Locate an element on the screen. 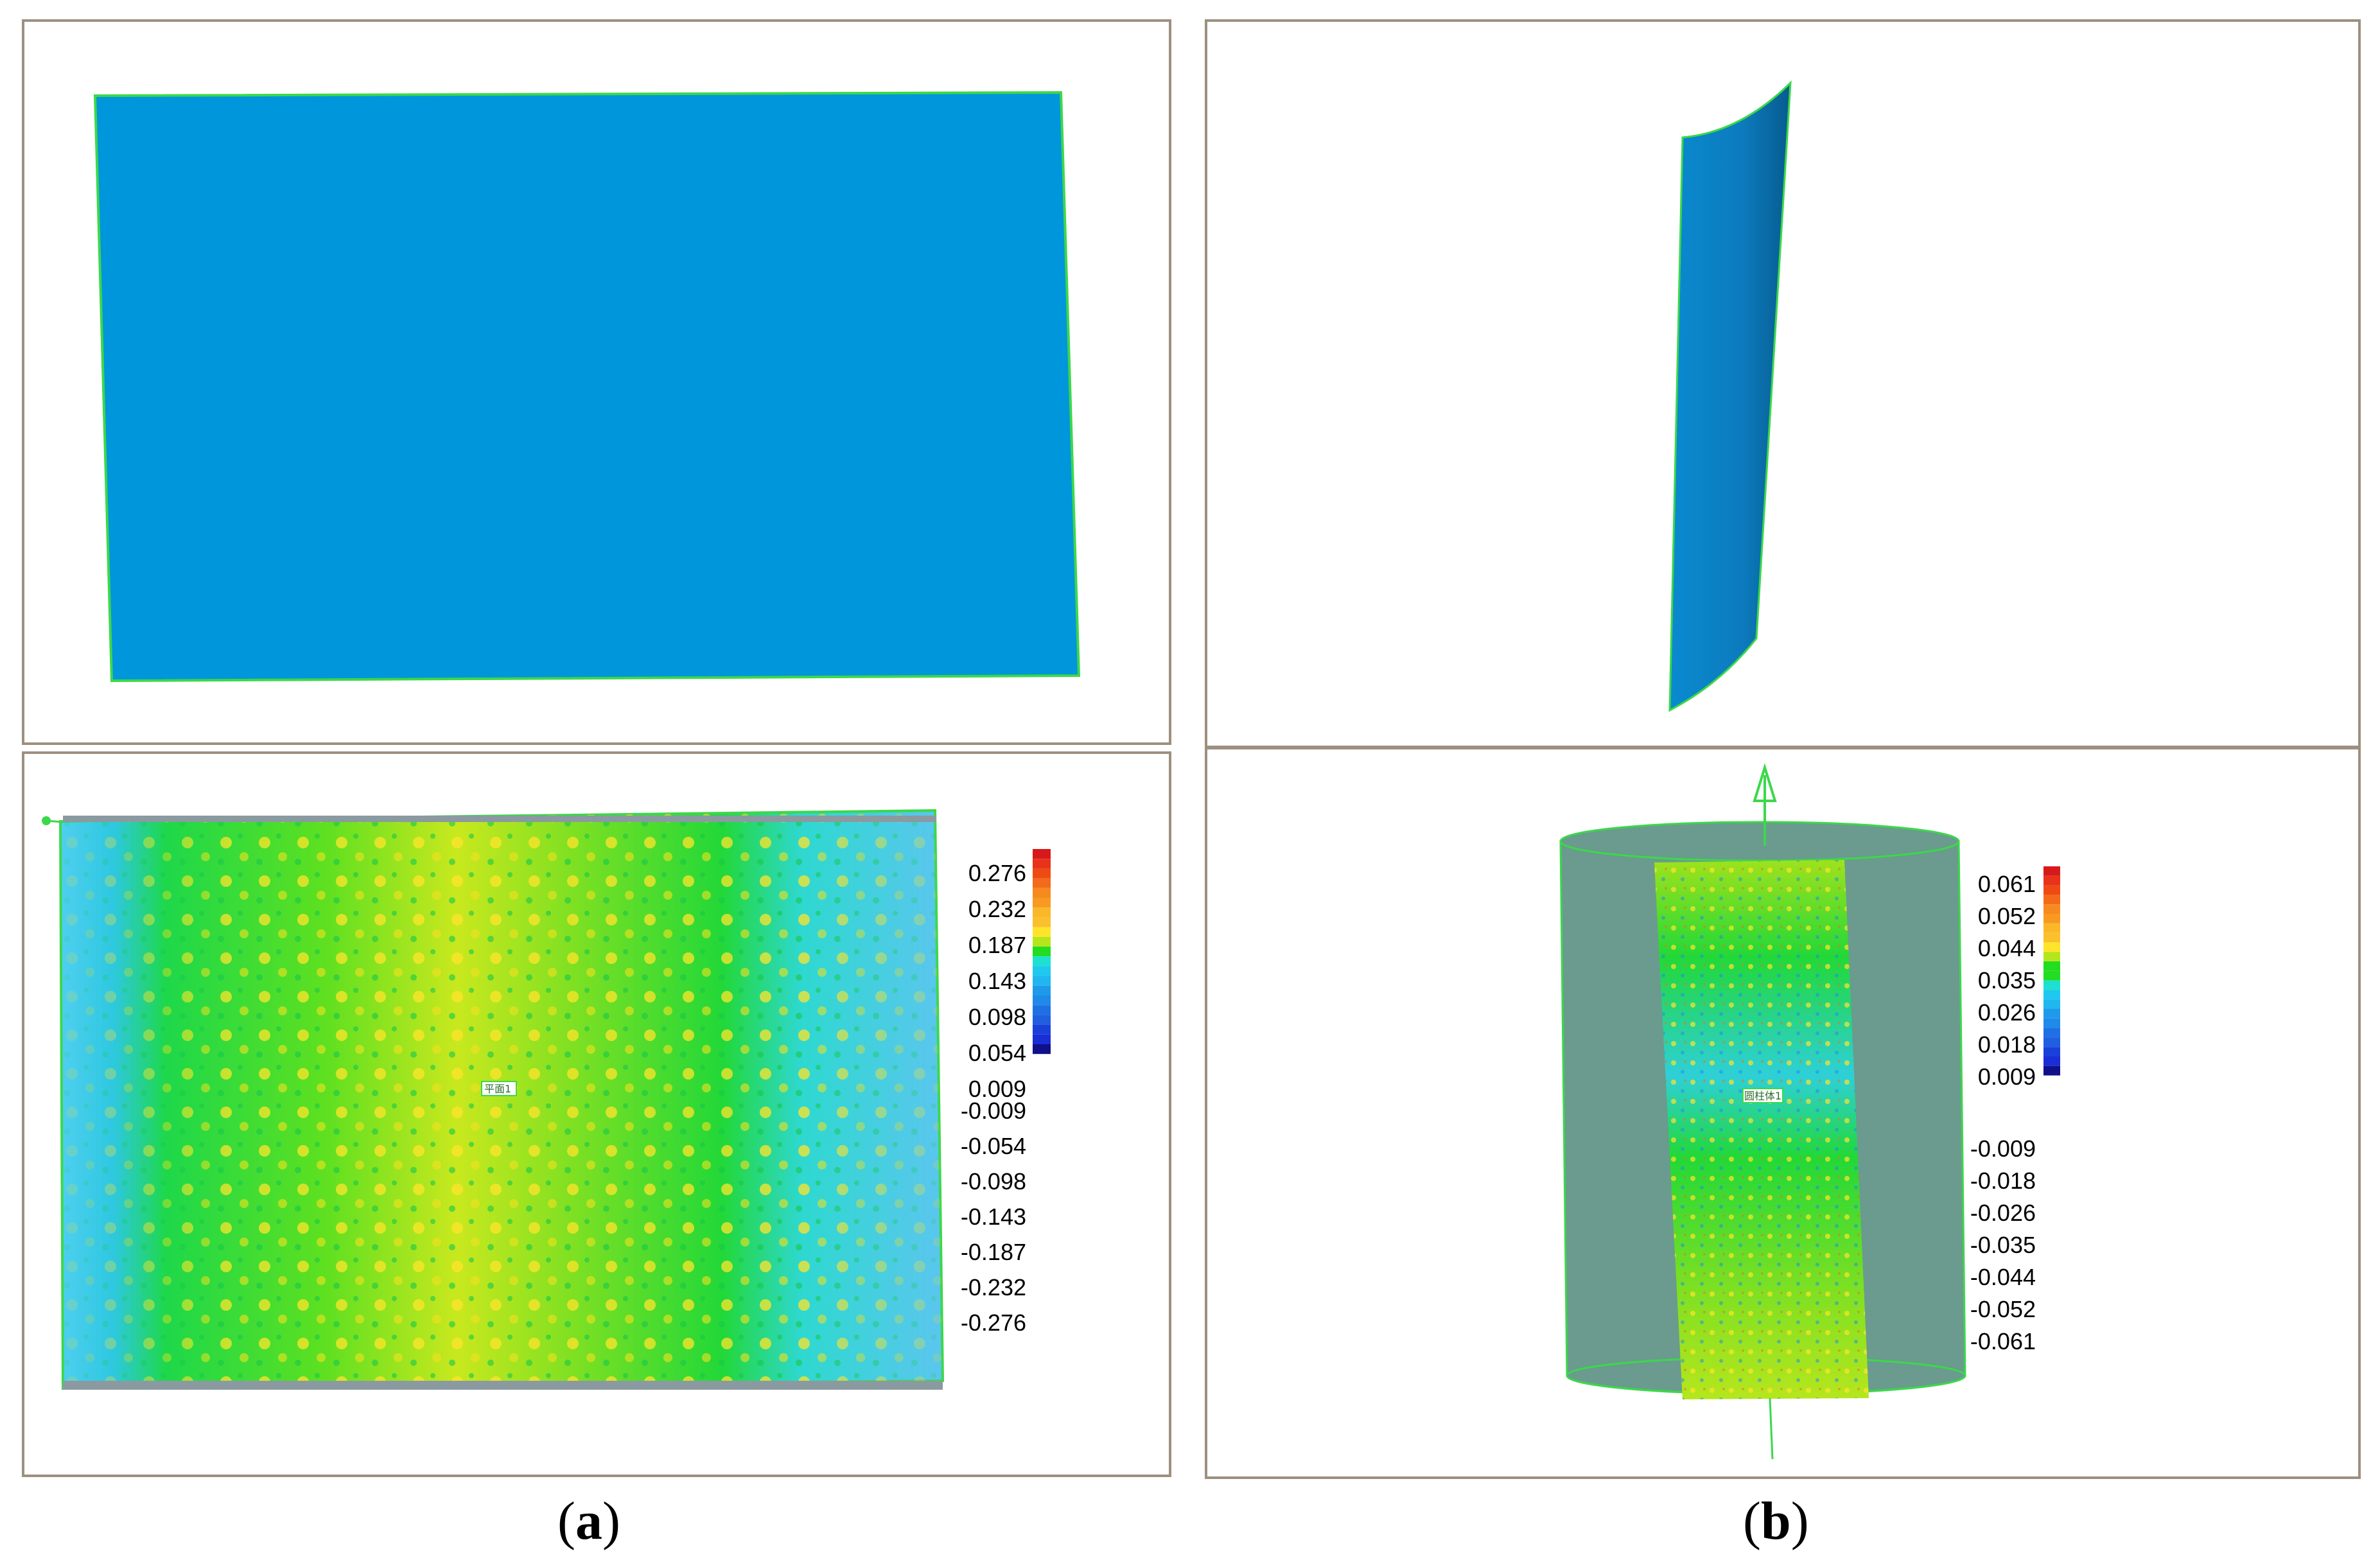  legend-a-label: -0.187 is located at coordinates (993, 1252).